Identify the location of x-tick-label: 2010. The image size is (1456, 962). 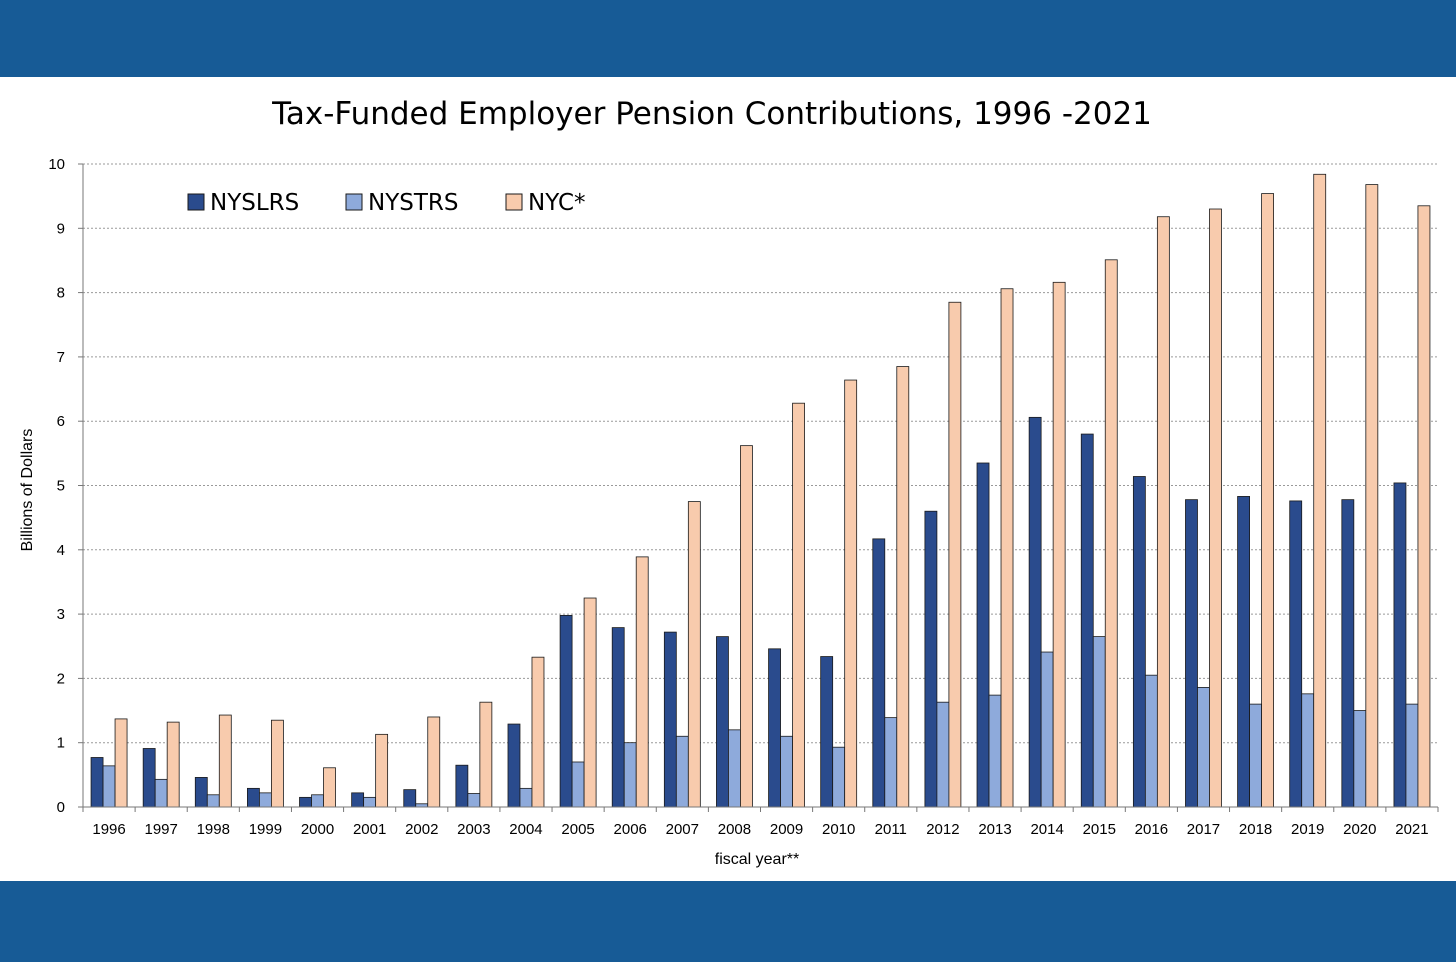
(838, 829).